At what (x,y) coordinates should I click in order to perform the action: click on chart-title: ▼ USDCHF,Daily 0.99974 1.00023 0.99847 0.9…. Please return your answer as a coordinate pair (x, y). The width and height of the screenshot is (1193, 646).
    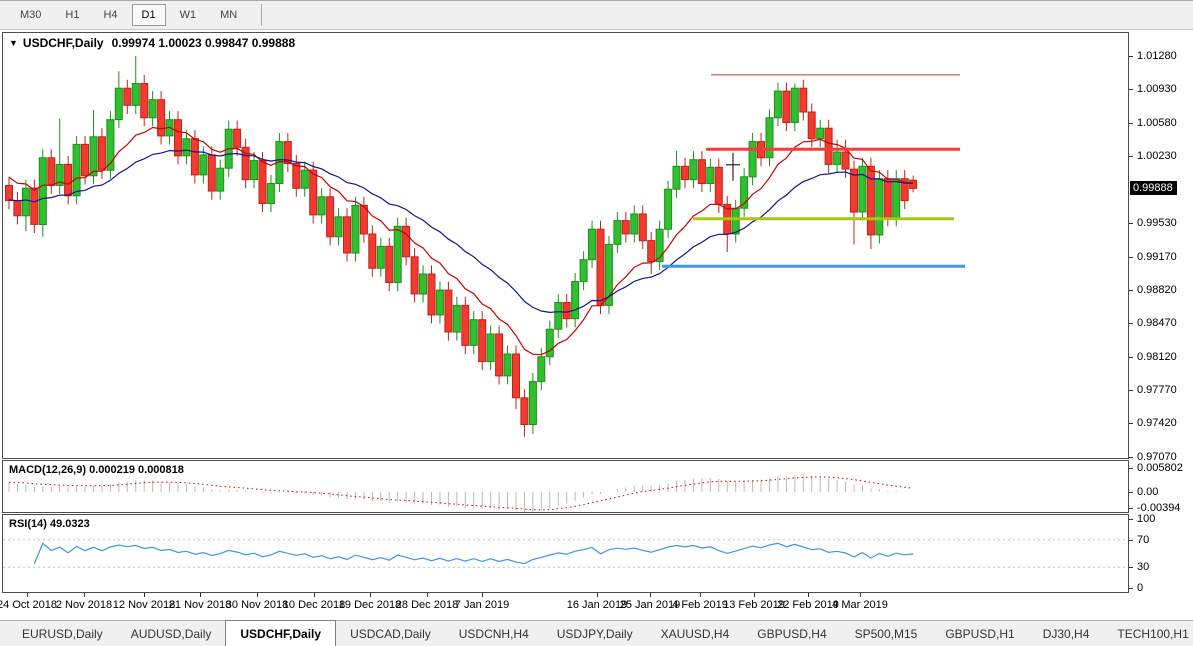
    Looking at the image, I should click on (152, 43).